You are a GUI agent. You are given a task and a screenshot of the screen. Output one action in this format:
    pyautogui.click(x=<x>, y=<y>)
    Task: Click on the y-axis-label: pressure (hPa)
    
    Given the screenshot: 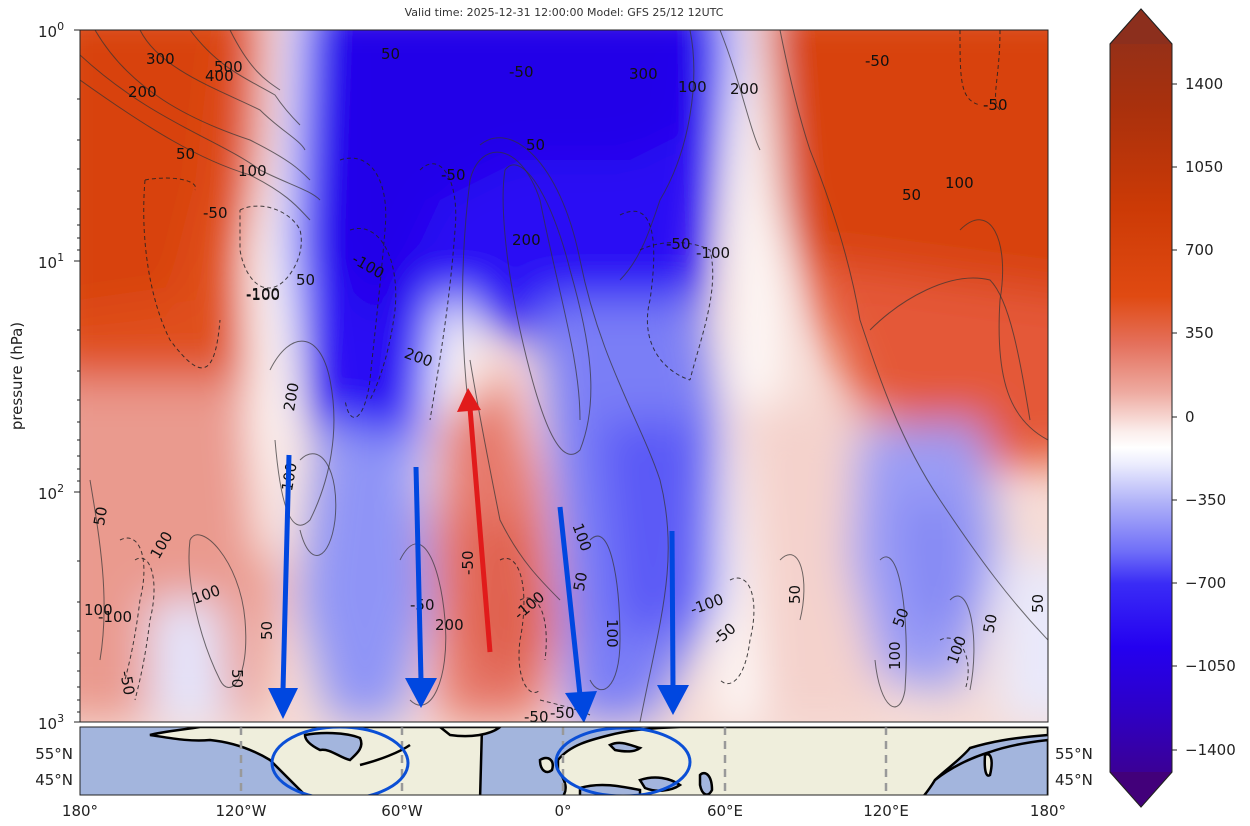 What is the action you would take?
    pyautogui.click(x=17, y=376)
    